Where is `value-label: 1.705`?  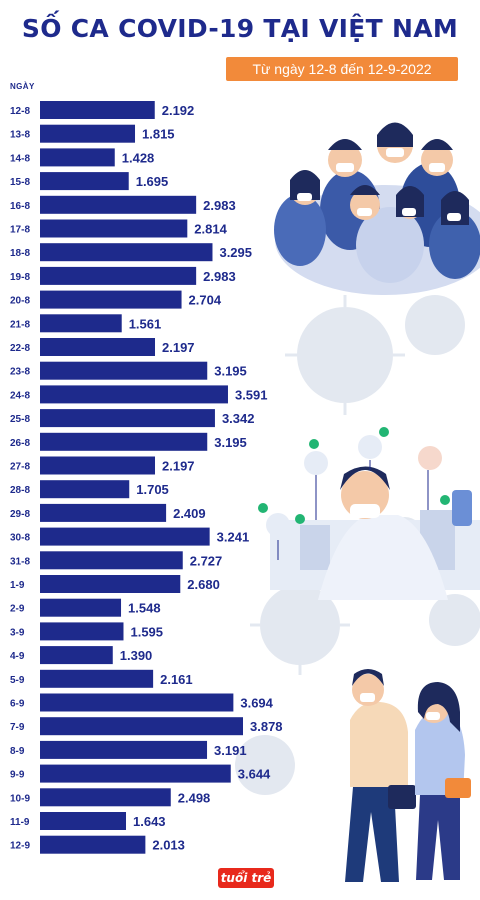
value-label: 1.705 is located at coordinates (152, 489).